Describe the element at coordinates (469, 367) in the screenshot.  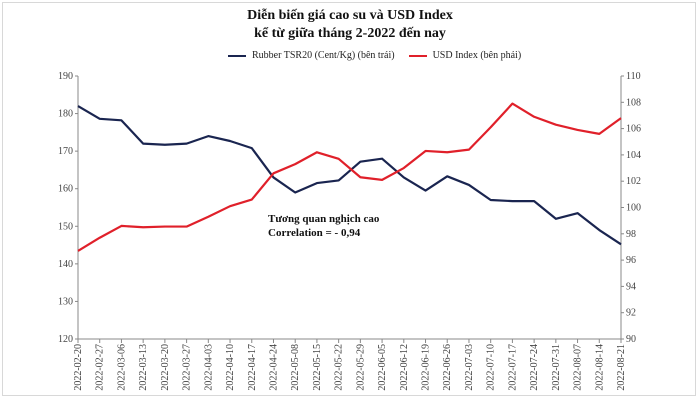
I see `x-tick-label: 2022-07-03` at that location.